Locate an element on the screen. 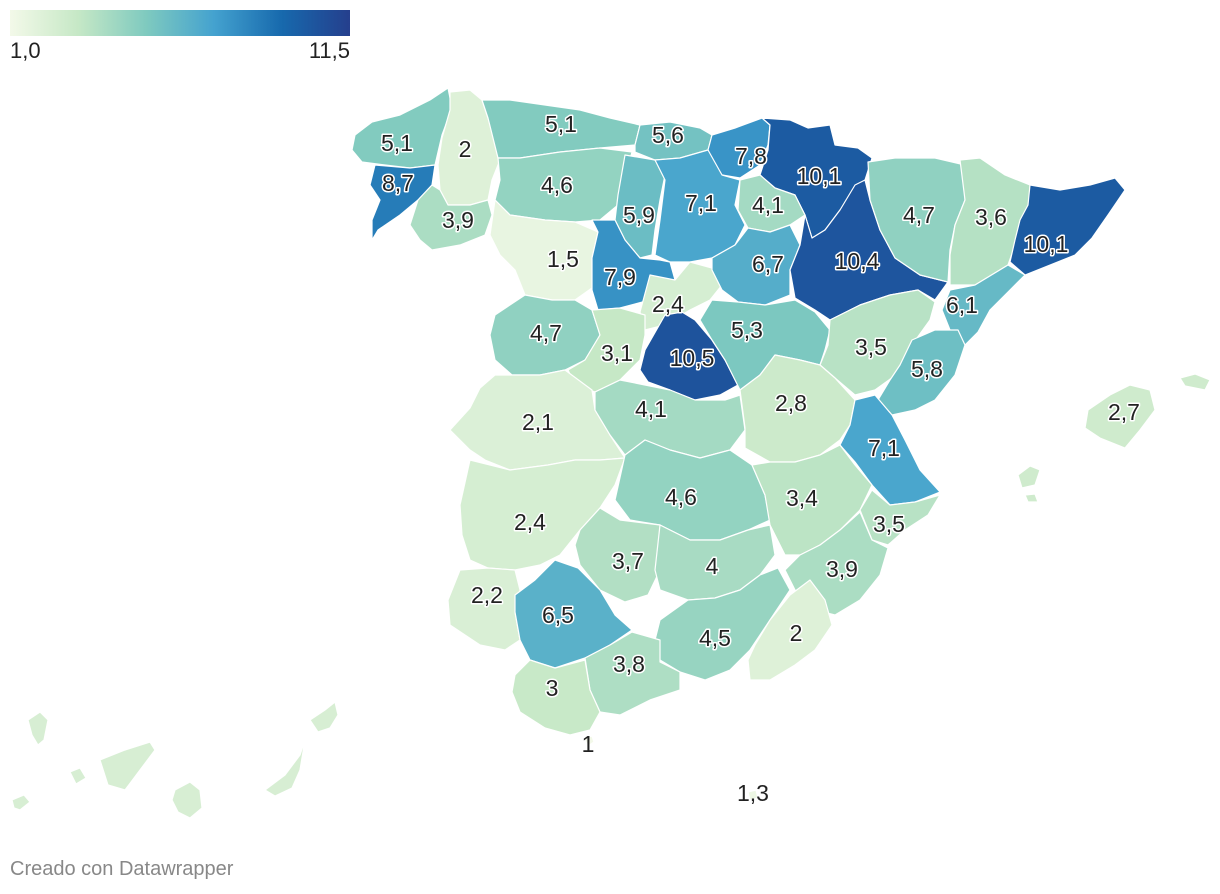 The height and width of the screenshot is (894, 1220). province-label-36: 2,2 is located at coordinates (487, 595).